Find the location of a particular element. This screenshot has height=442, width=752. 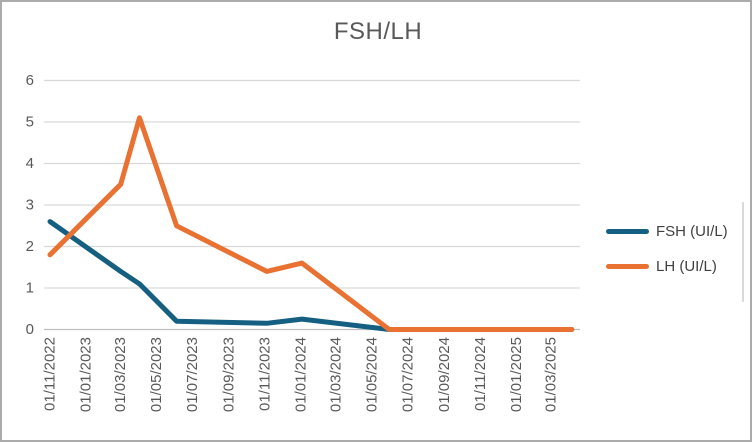

svg-text: 01/03/2025 is located at coordinates (551, 374).